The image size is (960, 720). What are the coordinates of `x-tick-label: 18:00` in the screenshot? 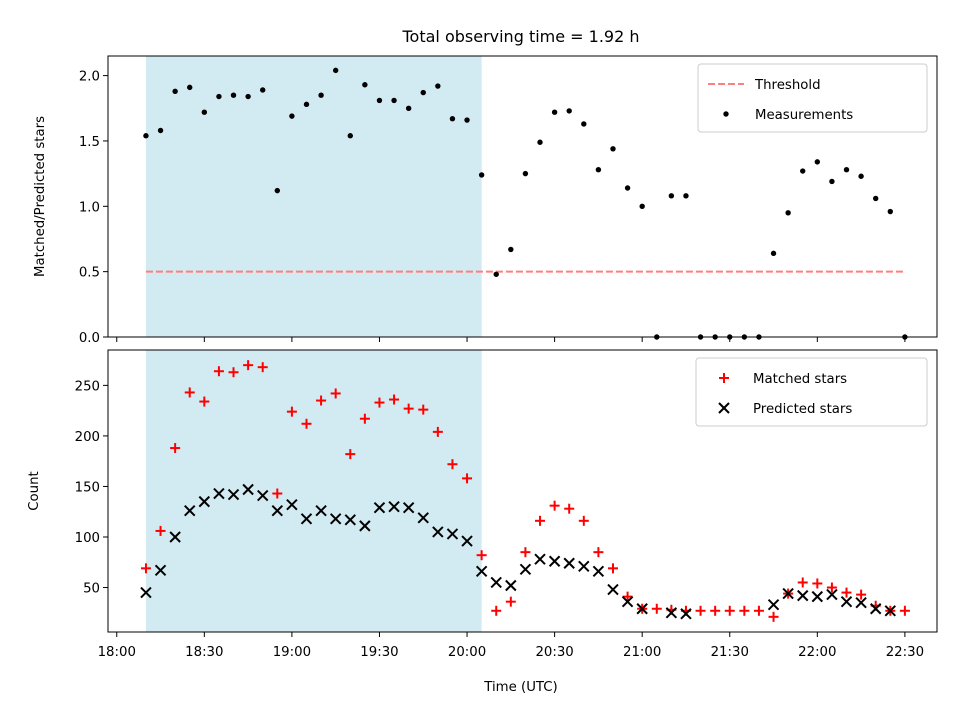 It's located at (117, 652).